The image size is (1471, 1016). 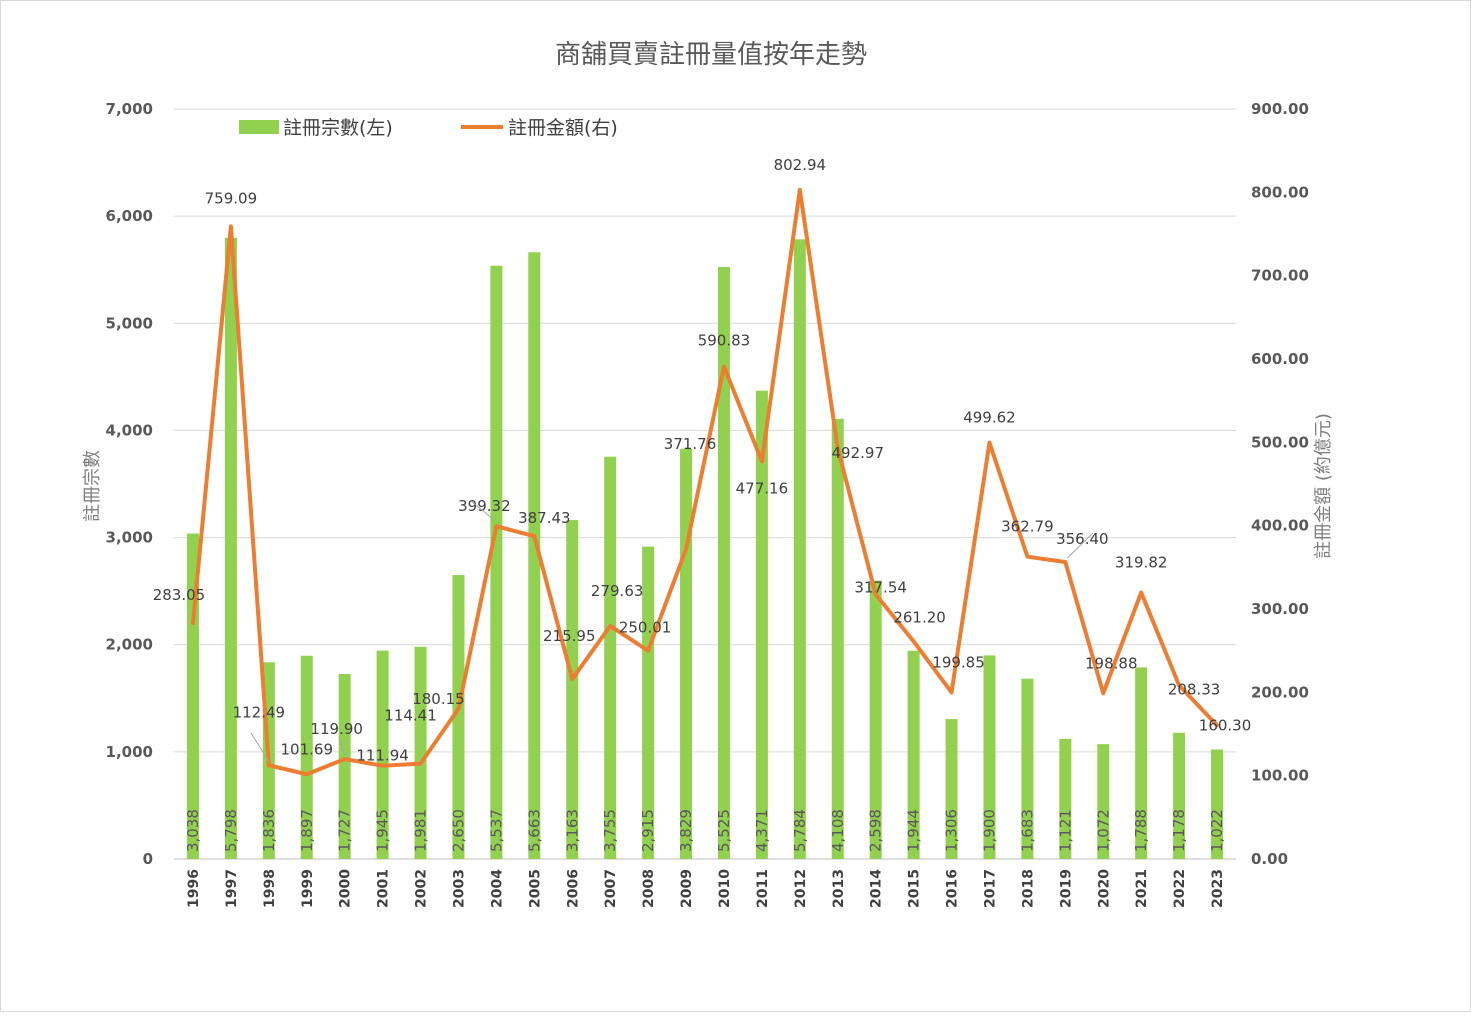 I want to click on right-tick-label: 600.00, so click(x=1280, y=359).